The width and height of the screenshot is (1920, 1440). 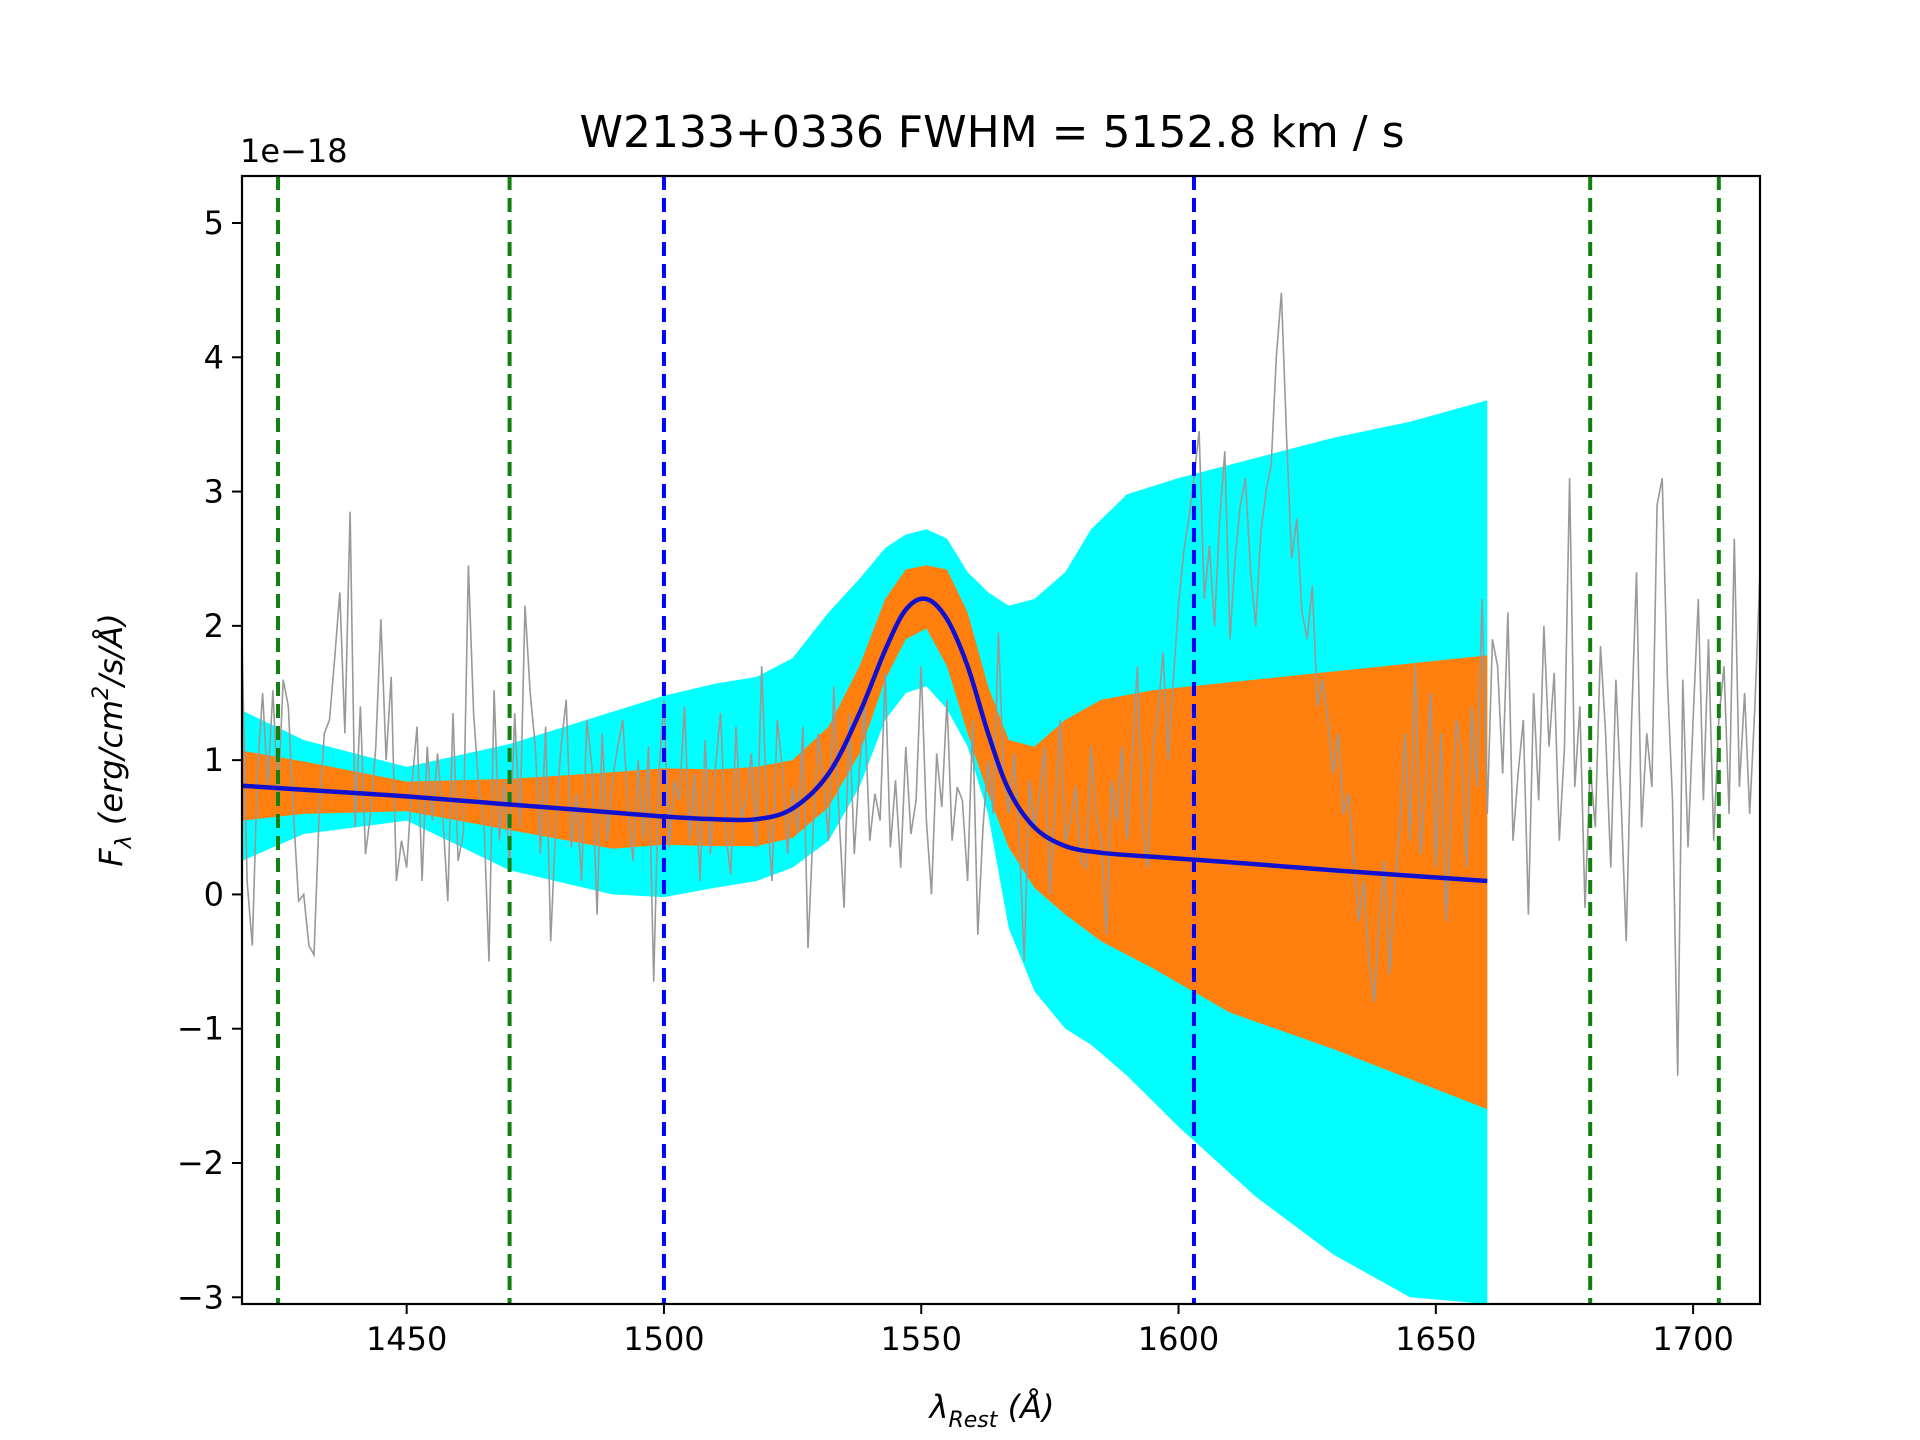 I want to click on y-axis-label: Fλ (erg/cm2/s/Å), so click(x=113, y=739).